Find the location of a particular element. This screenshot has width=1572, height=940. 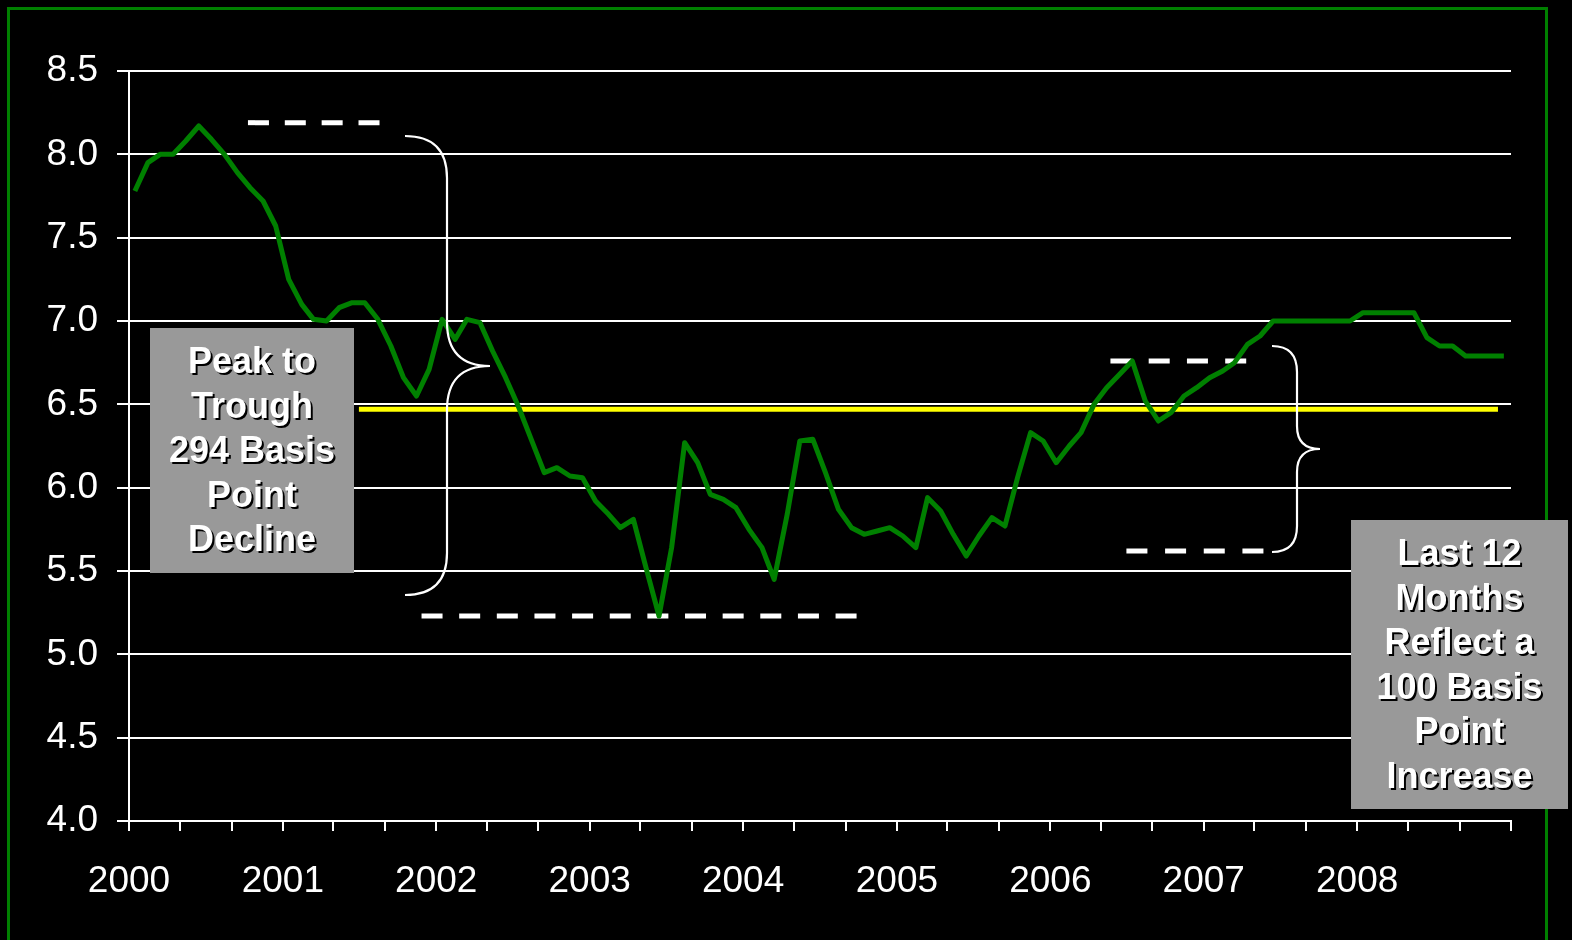

x-tick-label: 2006 is located at coordinates (1050, 880).